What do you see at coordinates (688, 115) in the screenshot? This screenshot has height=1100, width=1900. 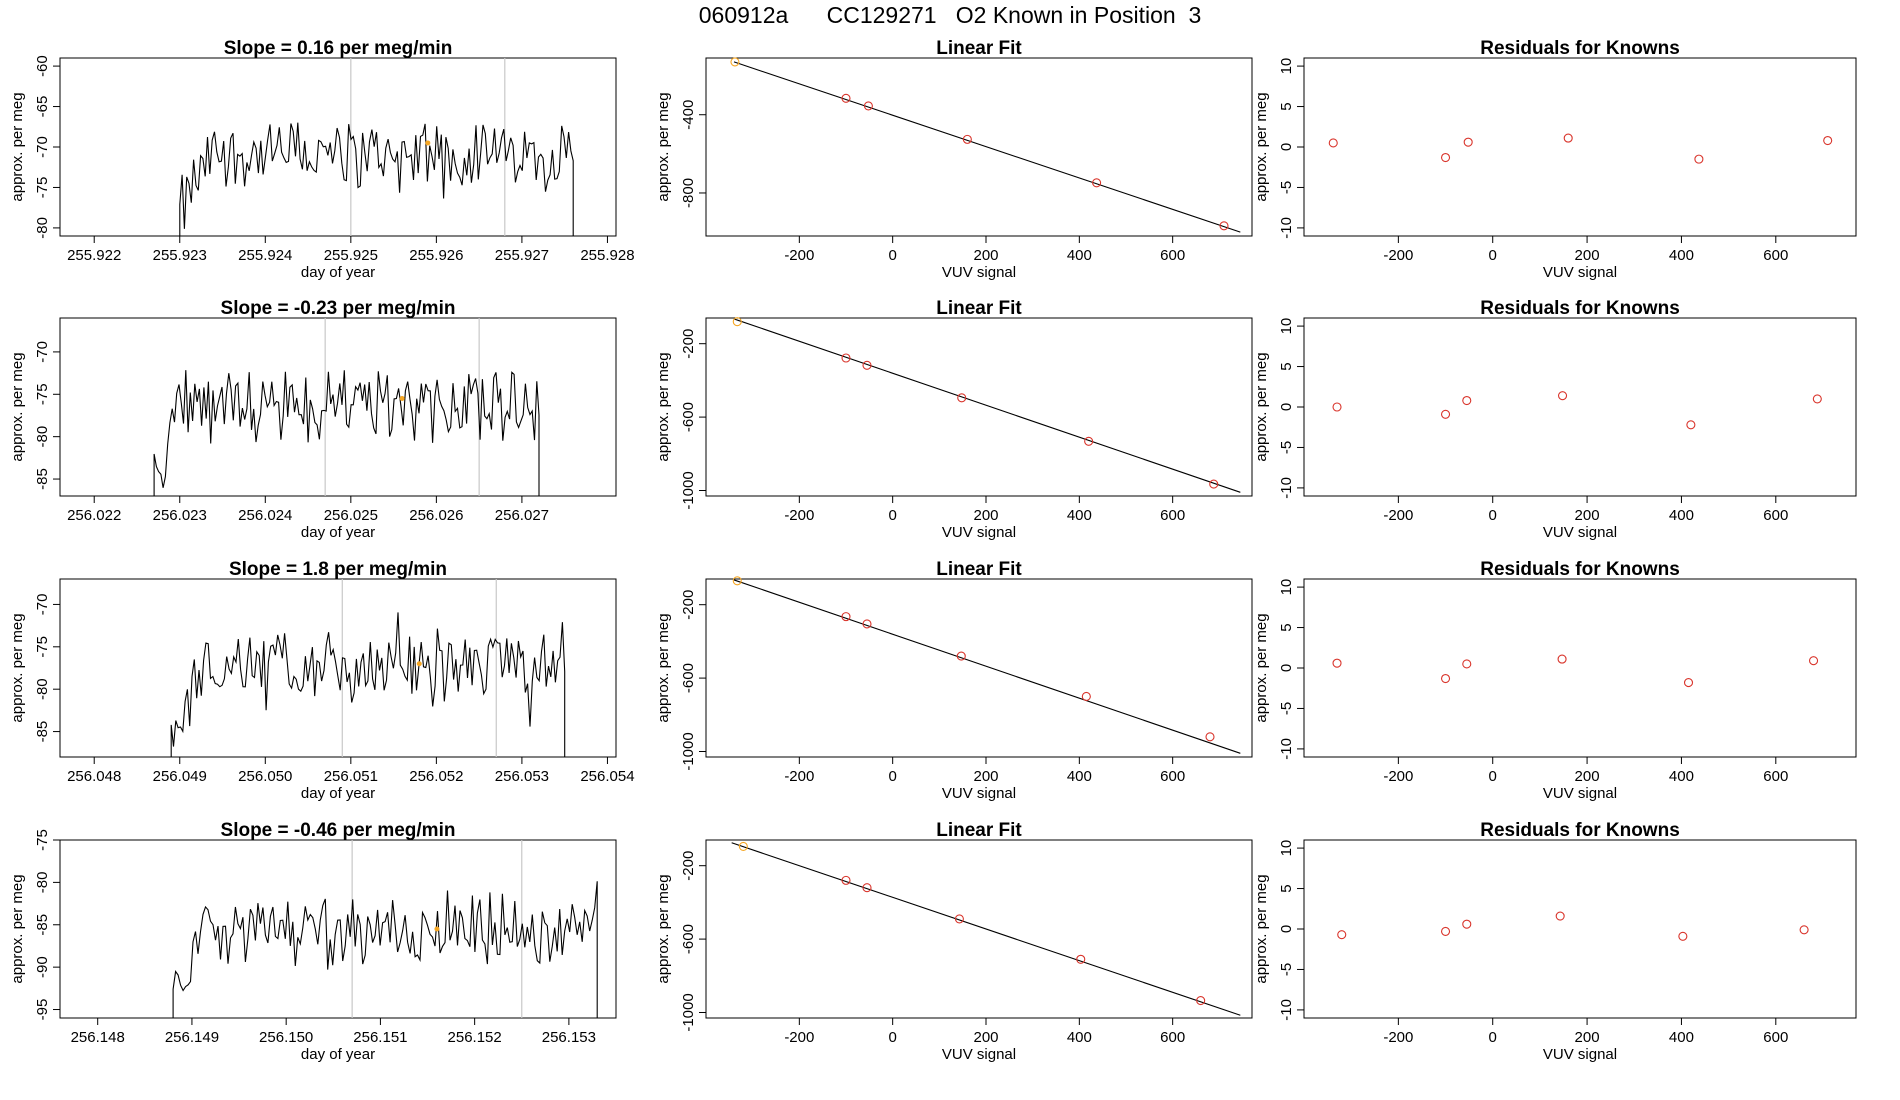 I see `y-tick-label: -400` at bounding box center [688, 115].